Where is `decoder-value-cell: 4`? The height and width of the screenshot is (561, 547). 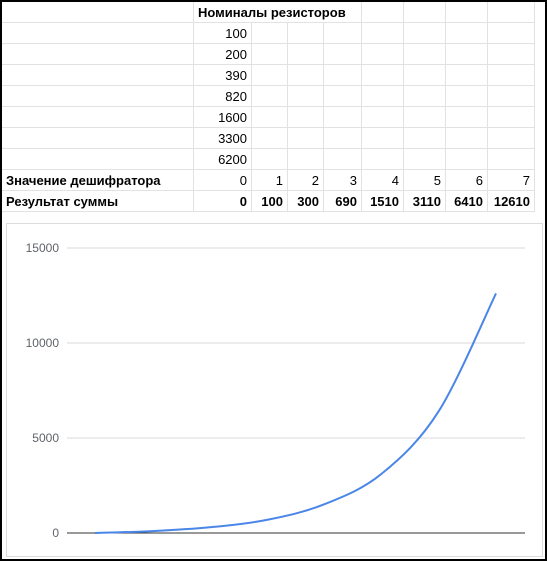
decoder-value-cell: 4 is located at coordinates (383, 180).